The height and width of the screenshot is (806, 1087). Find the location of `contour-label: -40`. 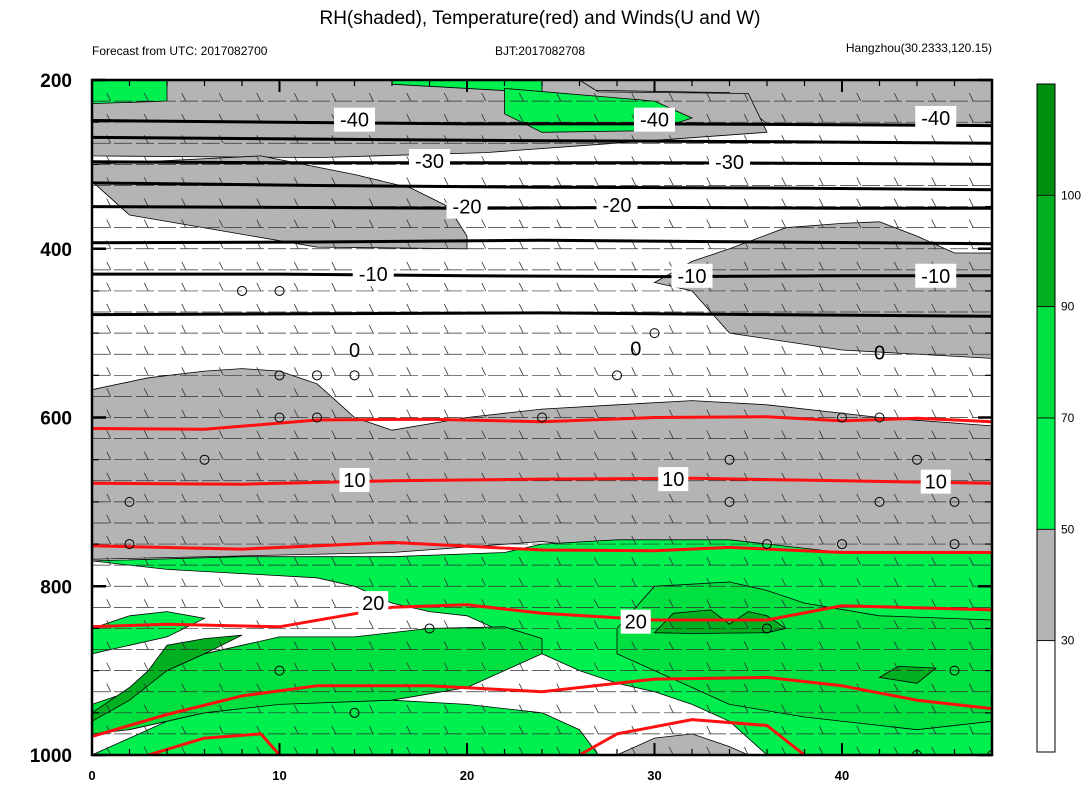

contour-label: -40 is located at coordinates (354, 121).